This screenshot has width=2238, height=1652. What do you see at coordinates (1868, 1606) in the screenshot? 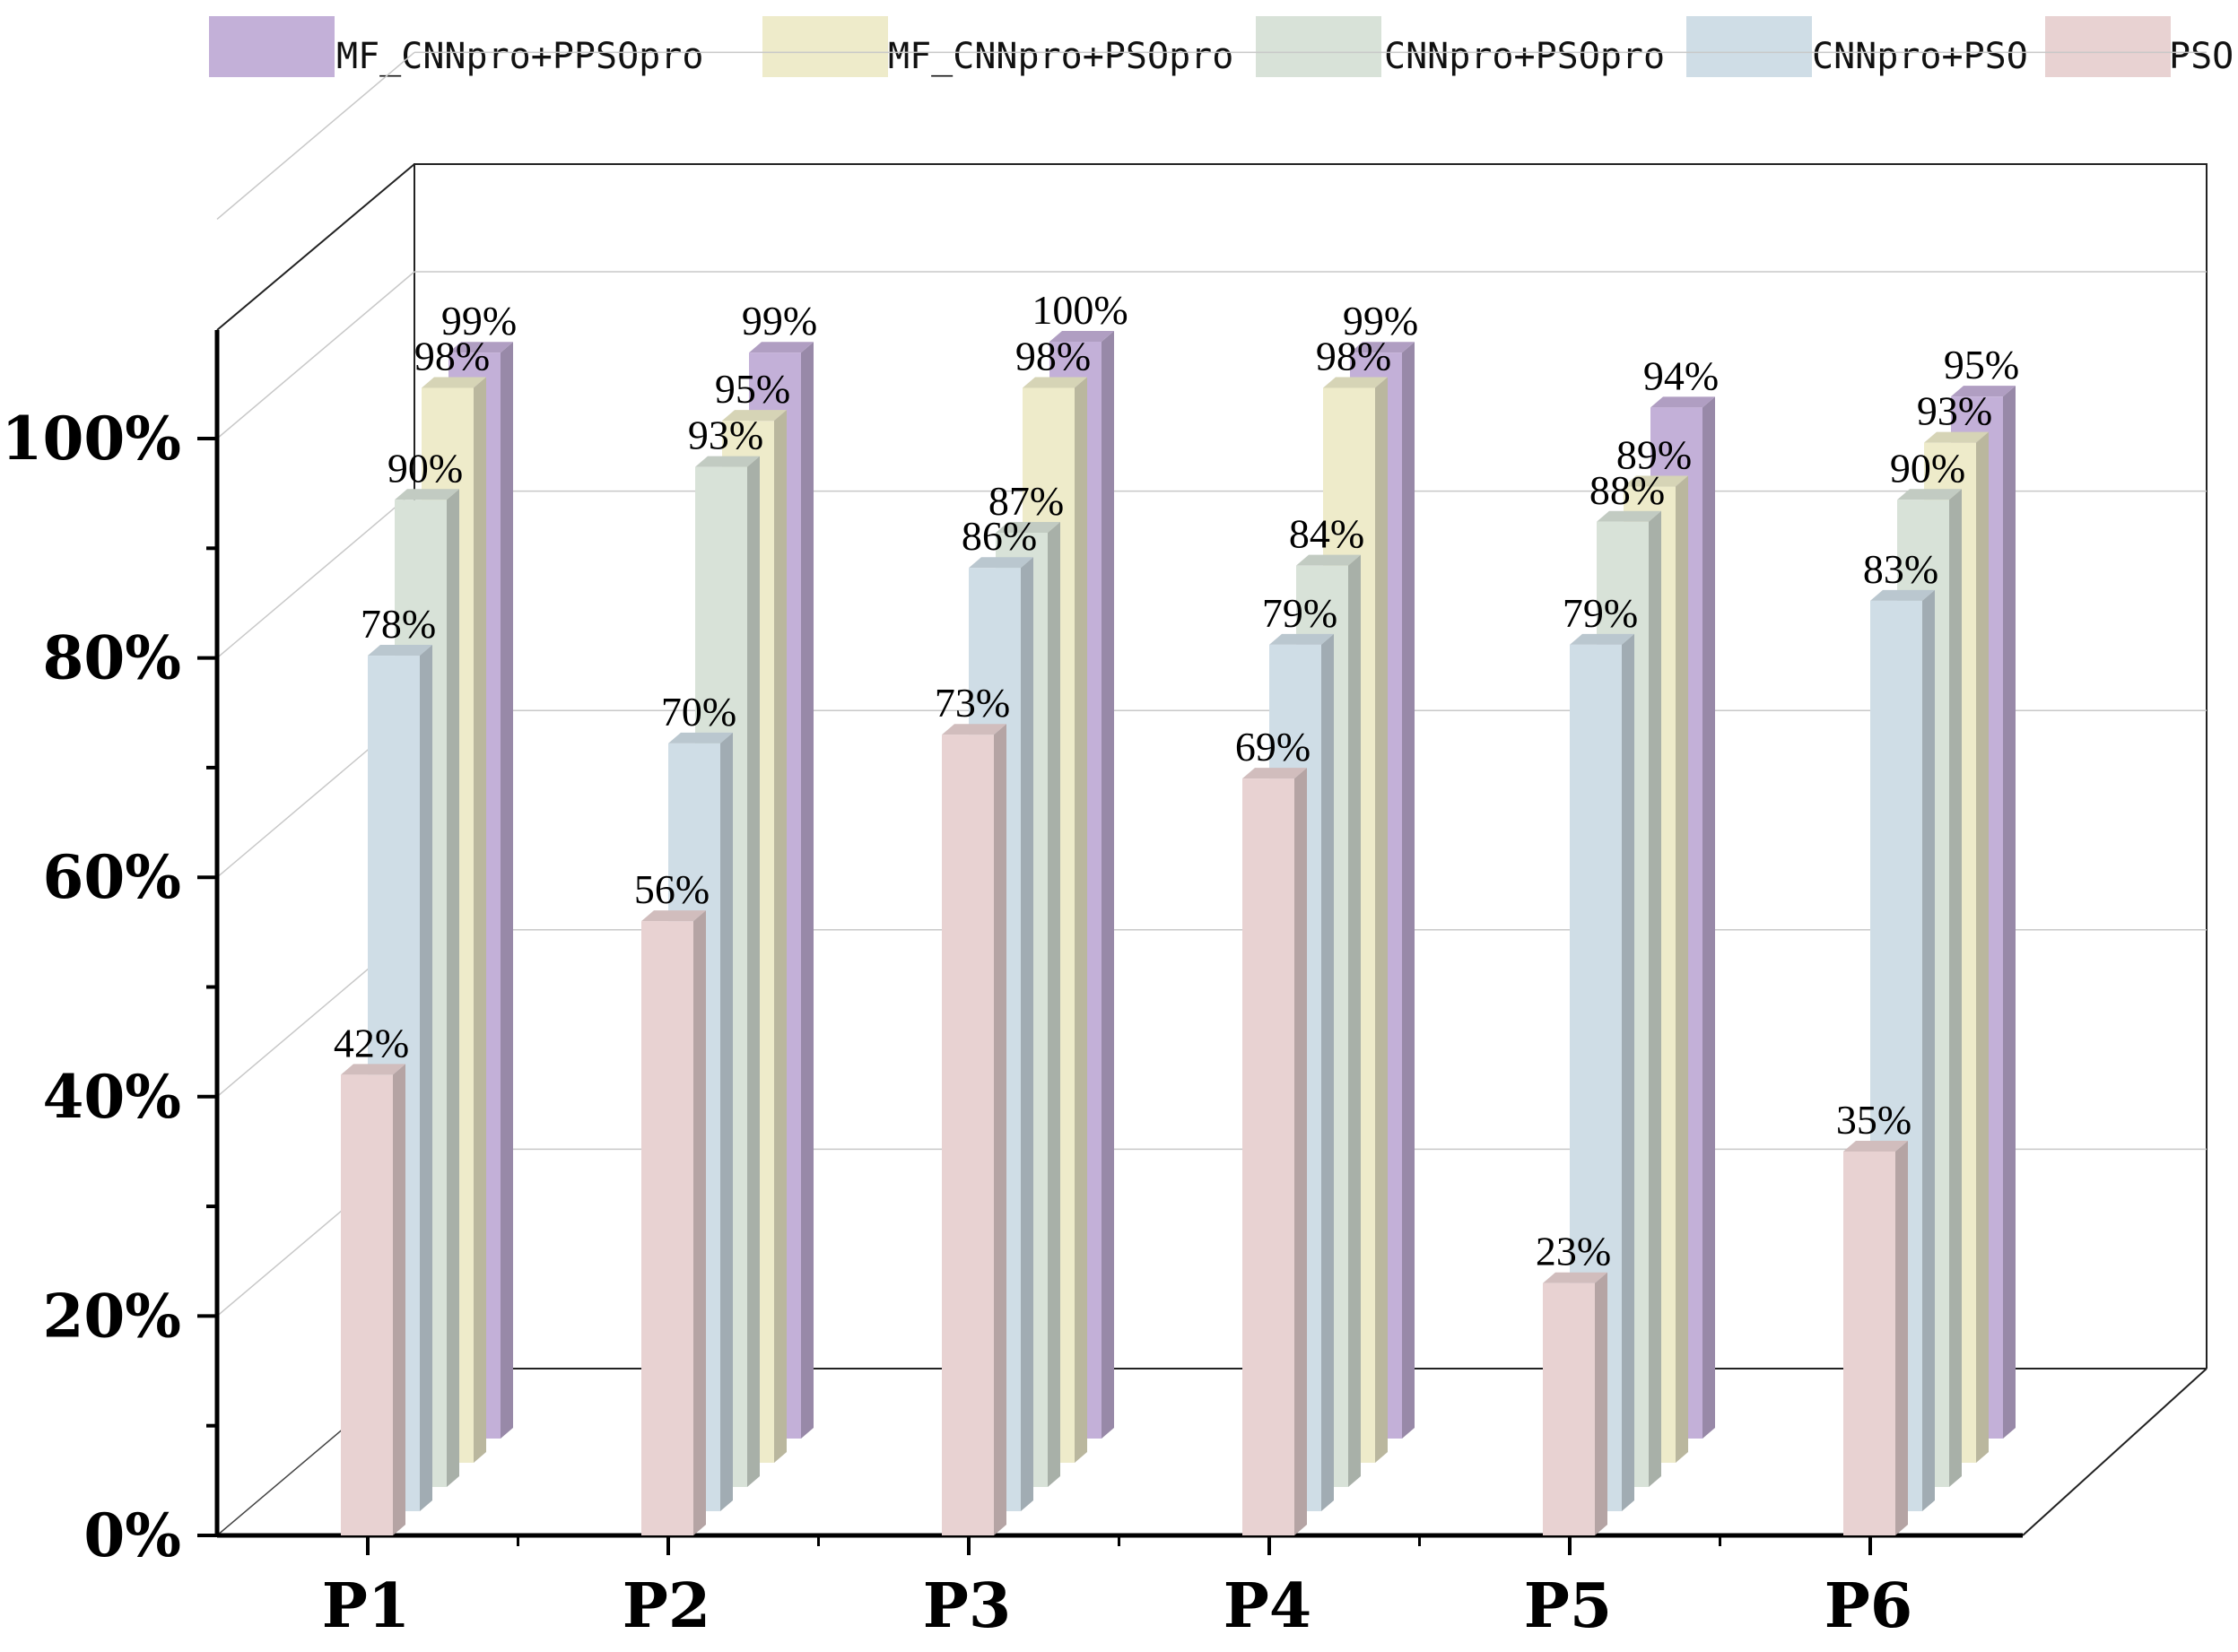
I see `x-tick-label-P6: P6` at bounding box center [1868, 1606].